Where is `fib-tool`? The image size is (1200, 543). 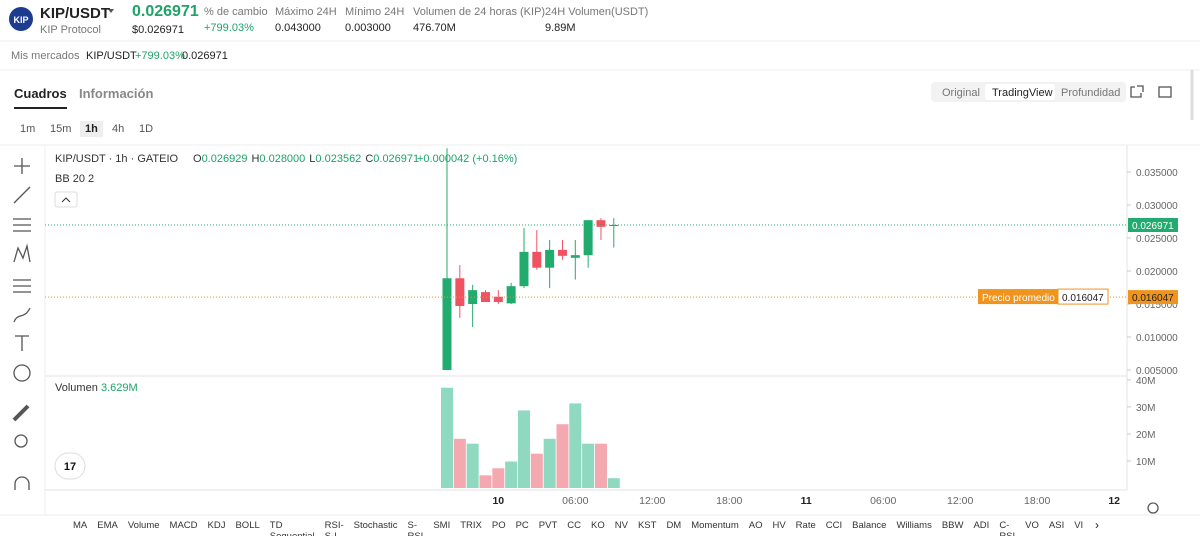
fib-tool is located at coordinates (22, 225).